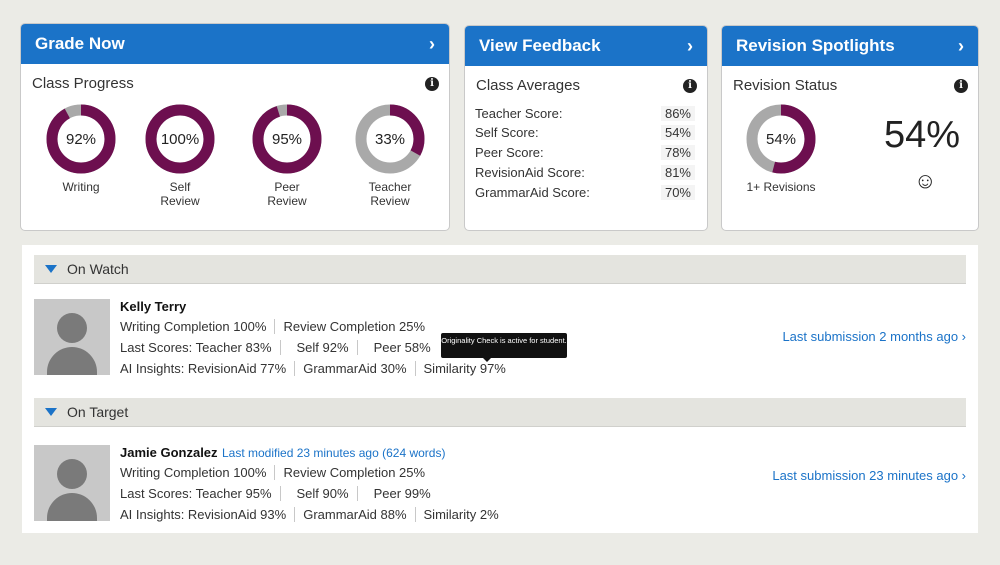 This screenshot has width=1000, height=565. I want to click on donut-chart: 100%, so click(180, 139).